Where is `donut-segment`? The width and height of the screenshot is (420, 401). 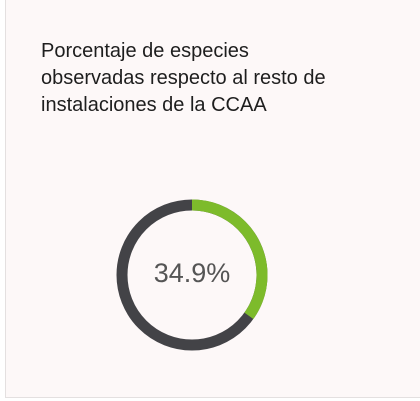
donut-segment is located at coordinates (229, 259).